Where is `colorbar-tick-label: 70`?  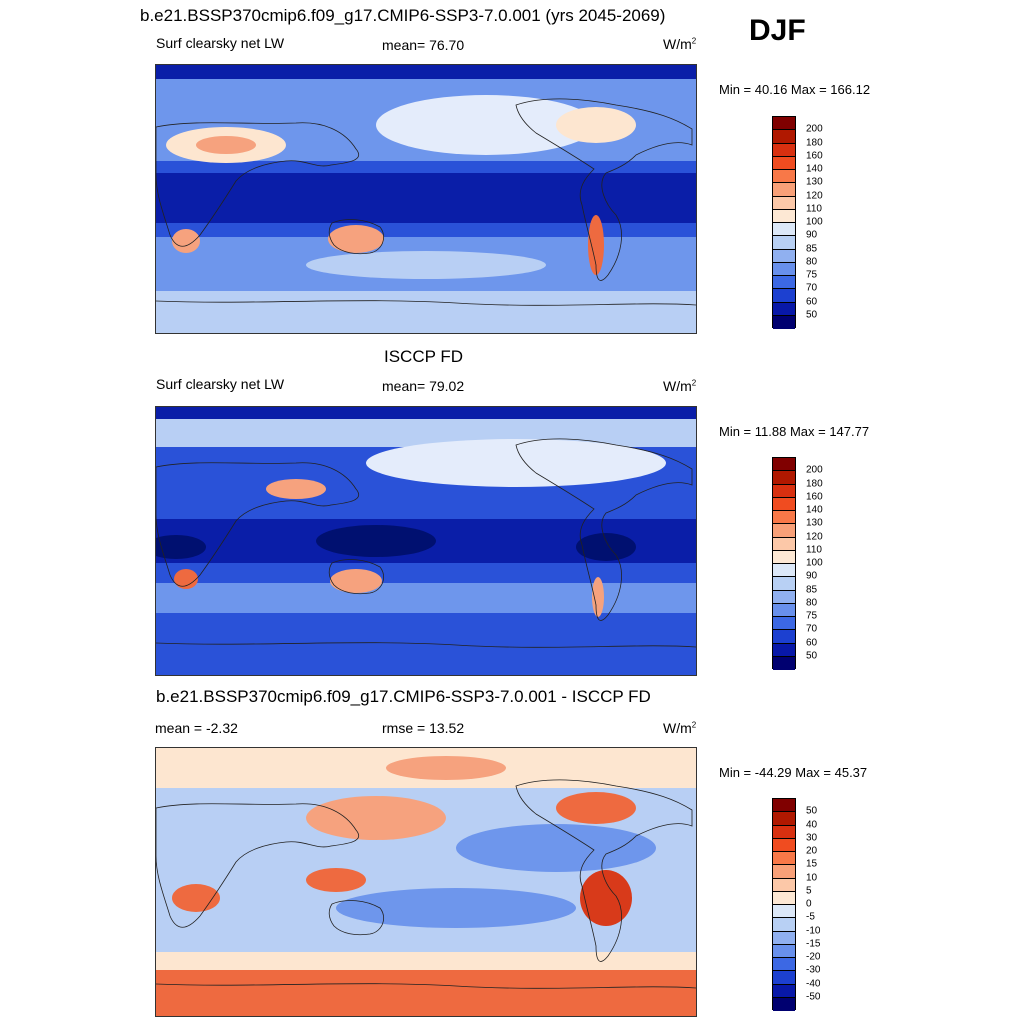
colorbar-tick-label: 70 is located at coordinates (812, 629).